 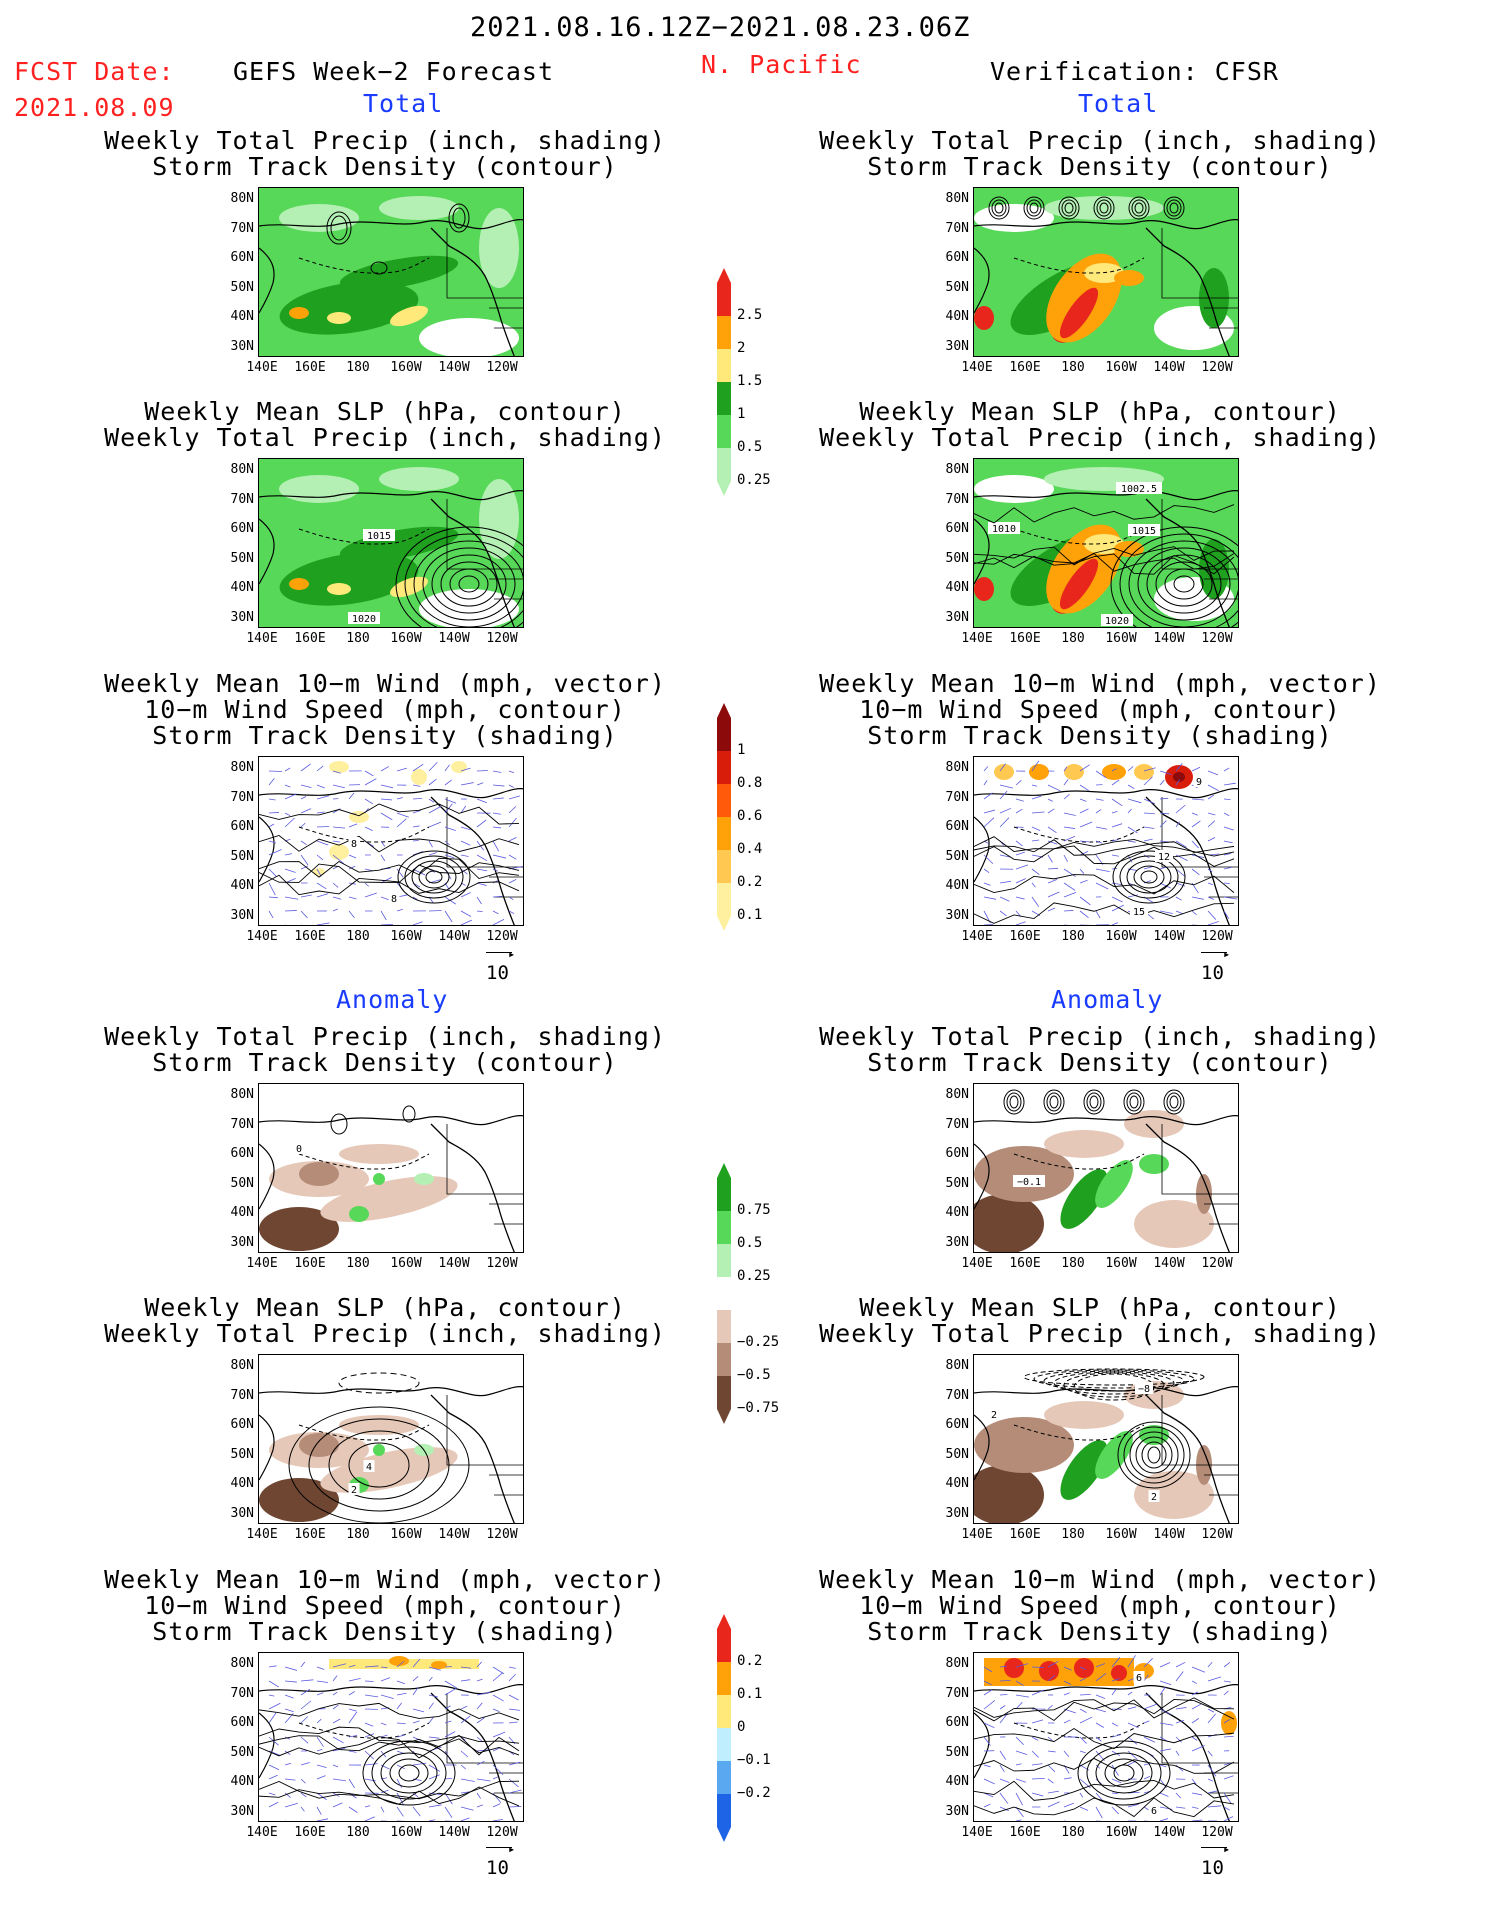 I want to click on lon-tick-label: 140E, so click(x=977, y=936).